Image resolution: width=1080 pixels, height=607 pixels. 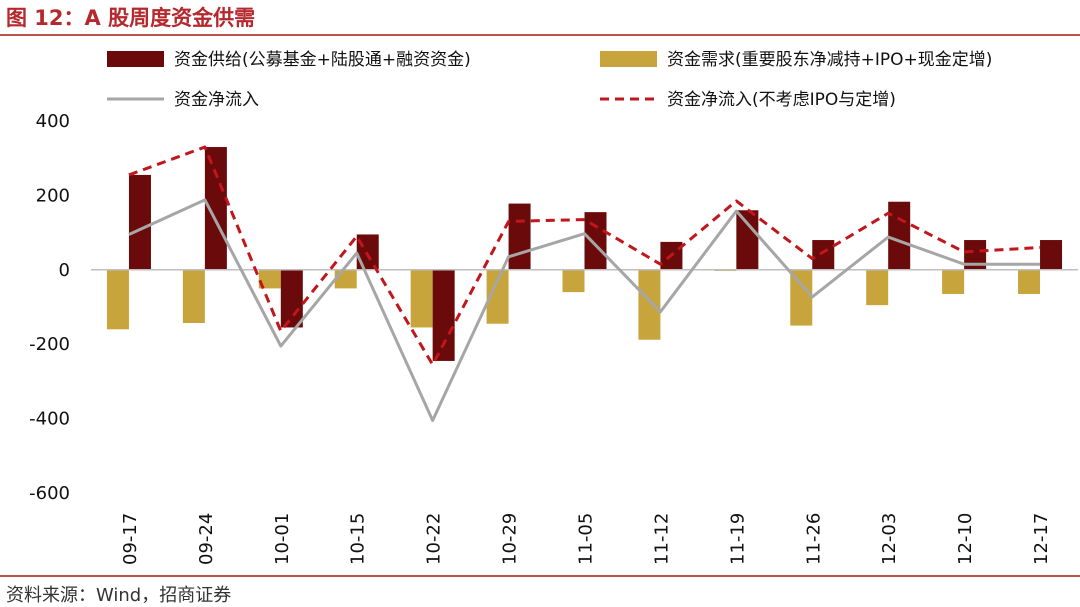 I want to click on legend-label-demand: 资金需求(重要股东净减持+IPO+现金定增), so click(x=829, y=60).